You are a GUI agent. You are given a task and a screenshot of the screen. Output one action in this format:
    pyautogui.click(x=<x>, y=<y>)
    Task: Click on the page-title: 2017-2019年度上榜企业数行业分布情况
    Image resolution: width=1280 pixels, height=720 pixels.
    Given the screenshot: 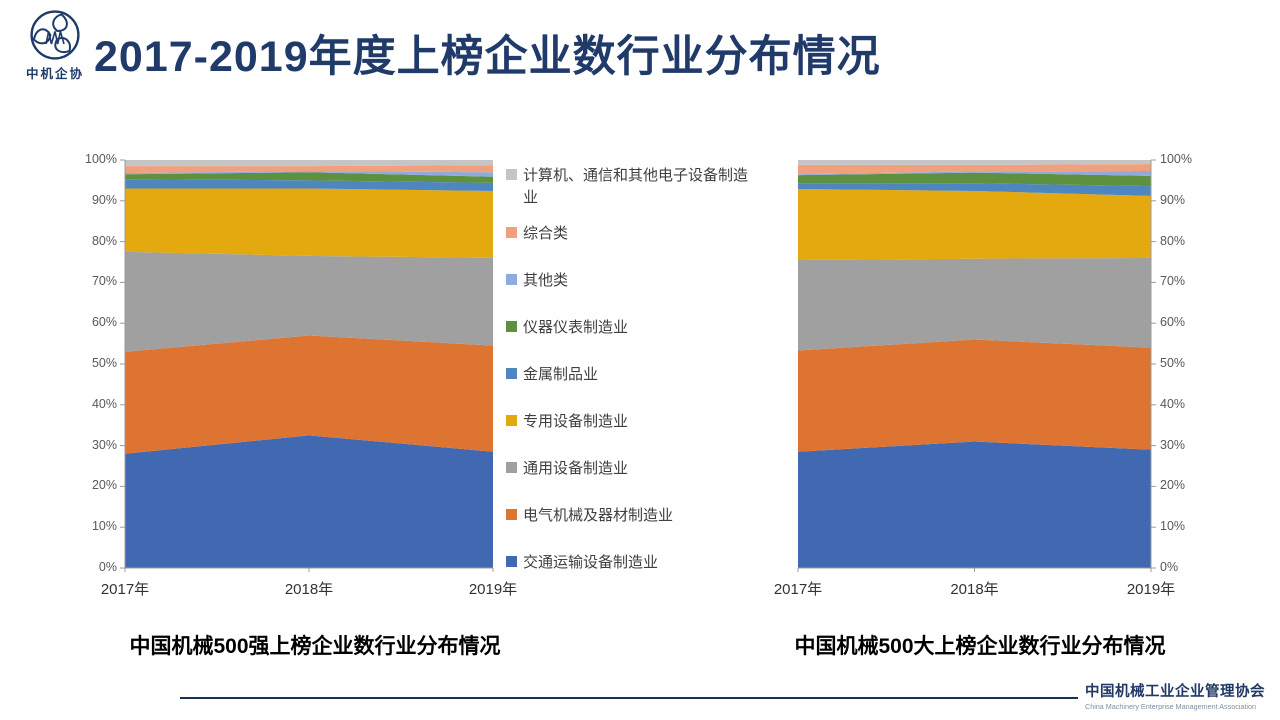 What is the action you would take?
    pyautogui.click(x=487, y=57)
    